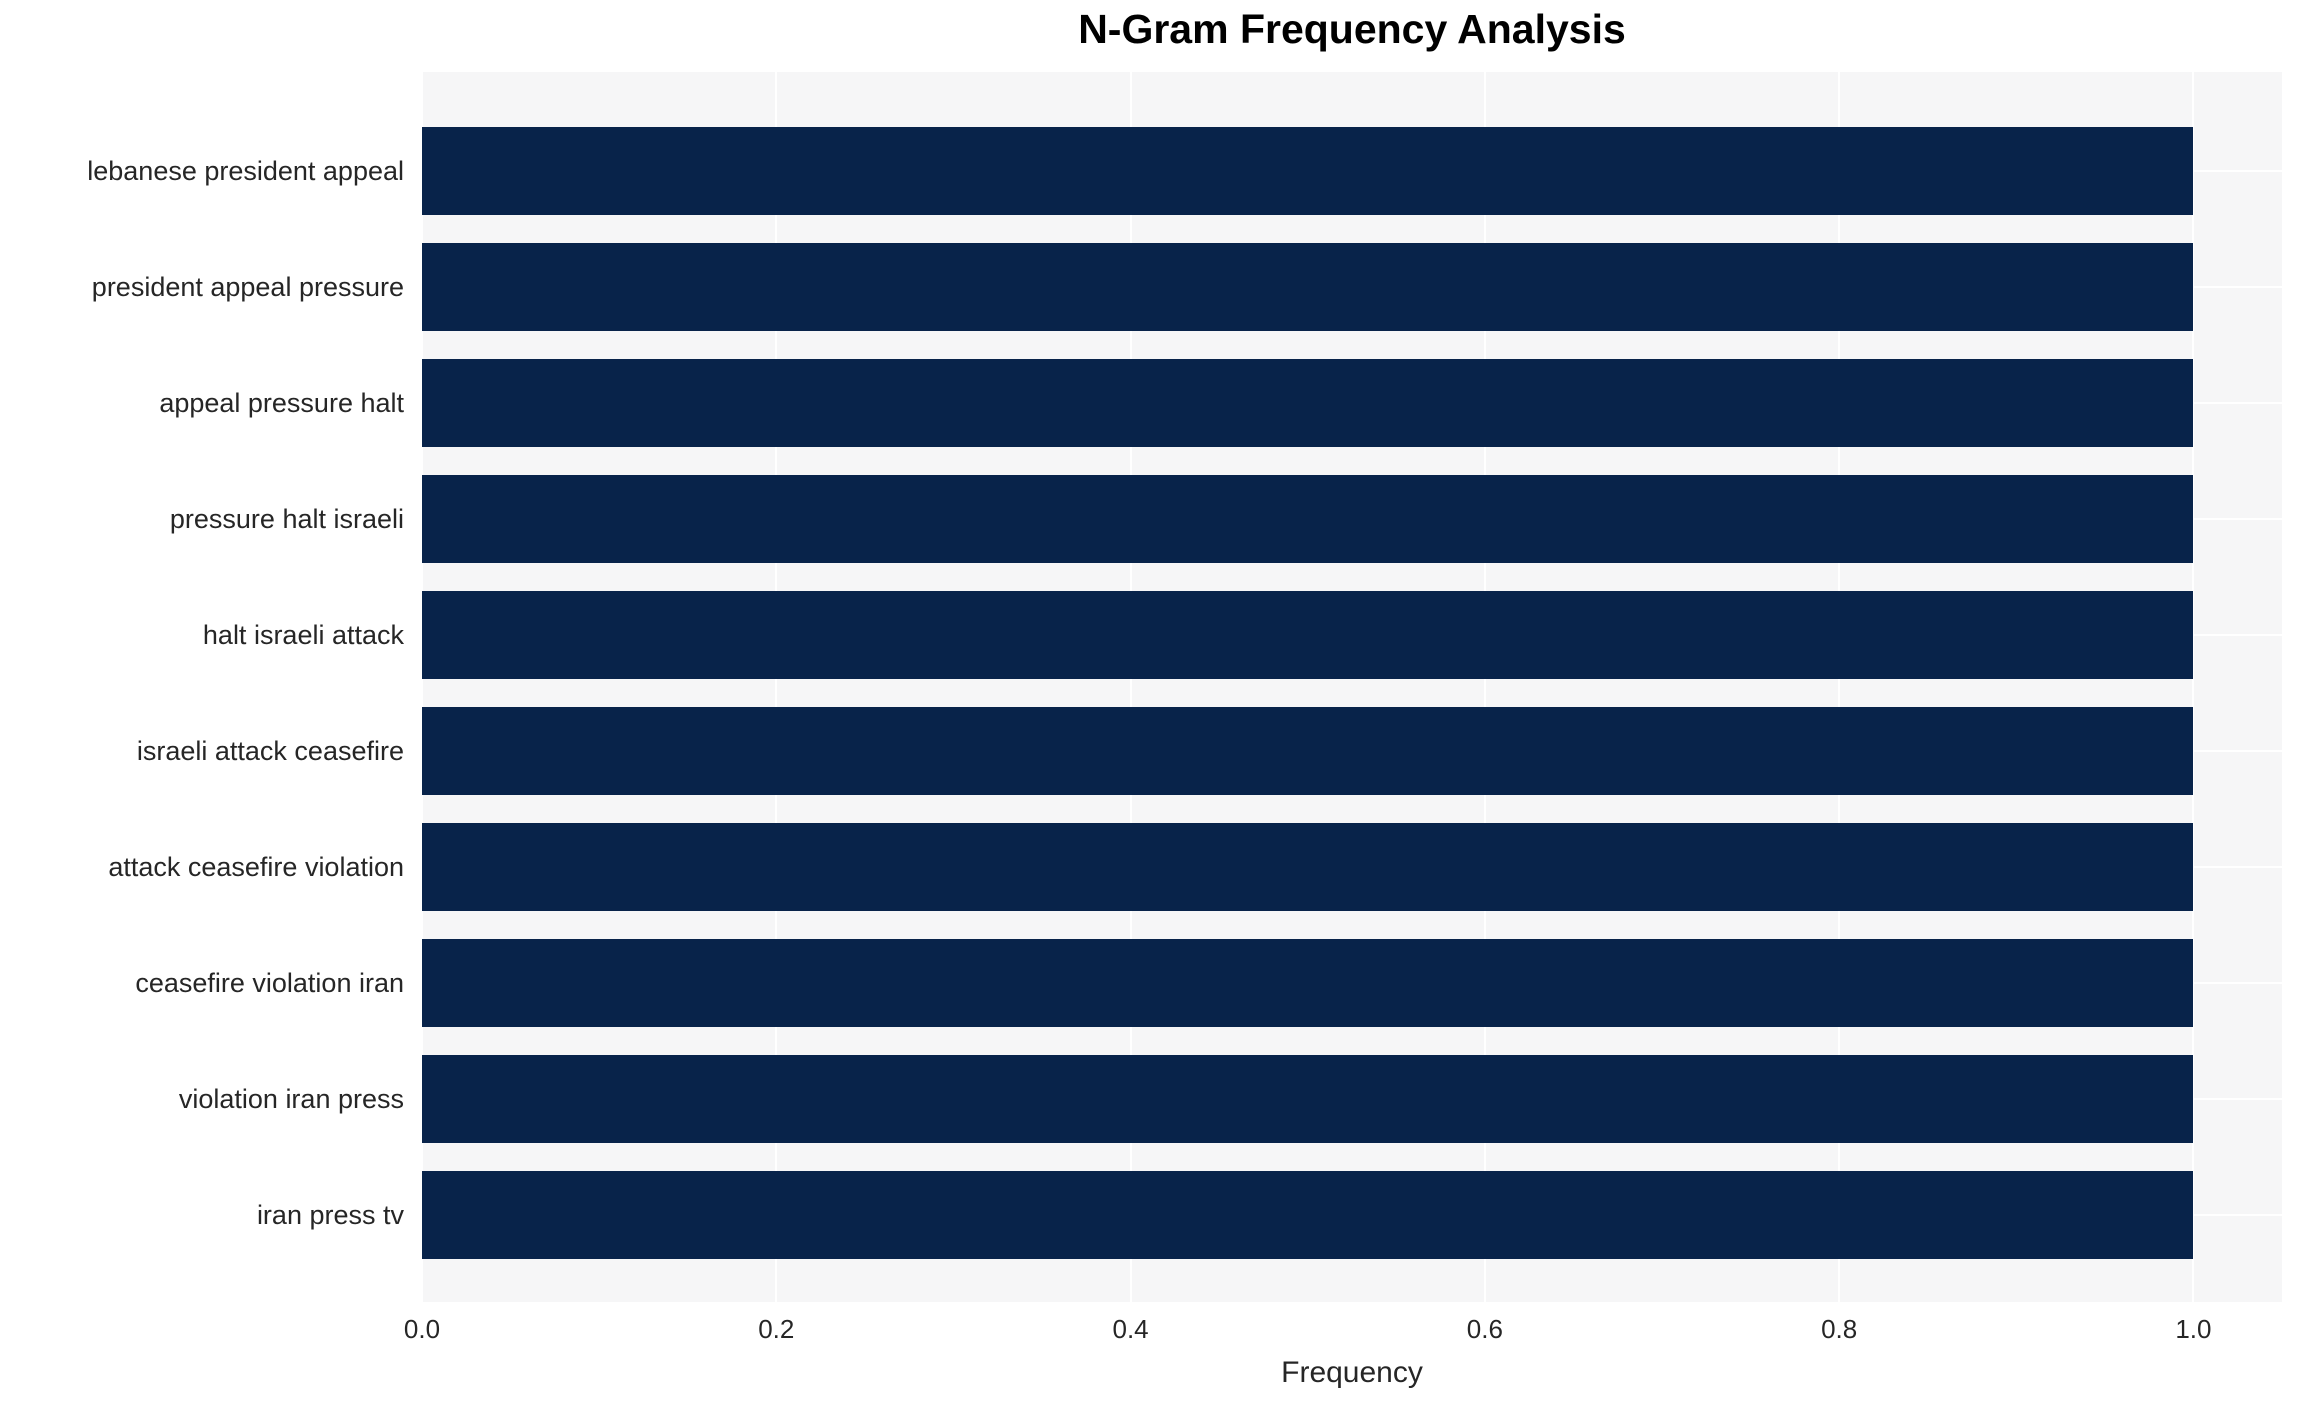  I want to click on y-tick-label: president appeal pressure, so click(247, 287).